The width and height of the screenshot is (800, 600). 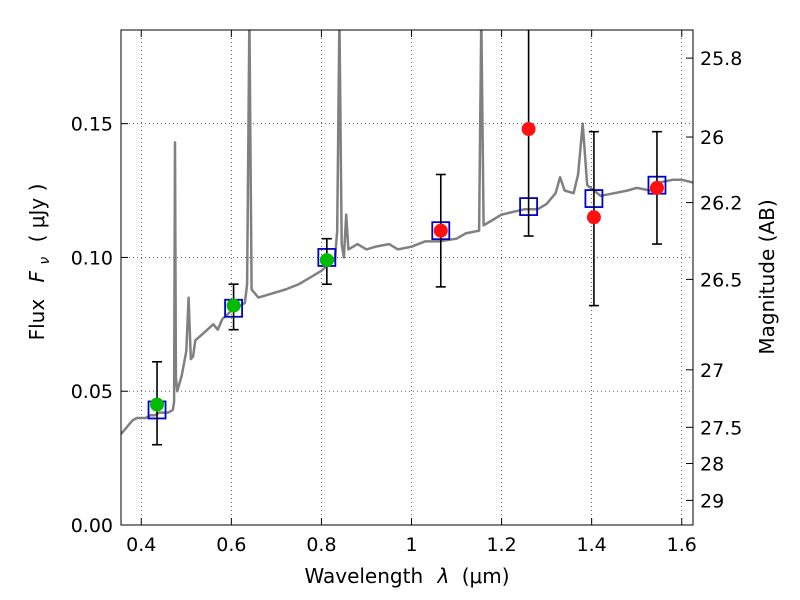 I want to click on y2-tick-label: 29, so click(x=712, y=501).